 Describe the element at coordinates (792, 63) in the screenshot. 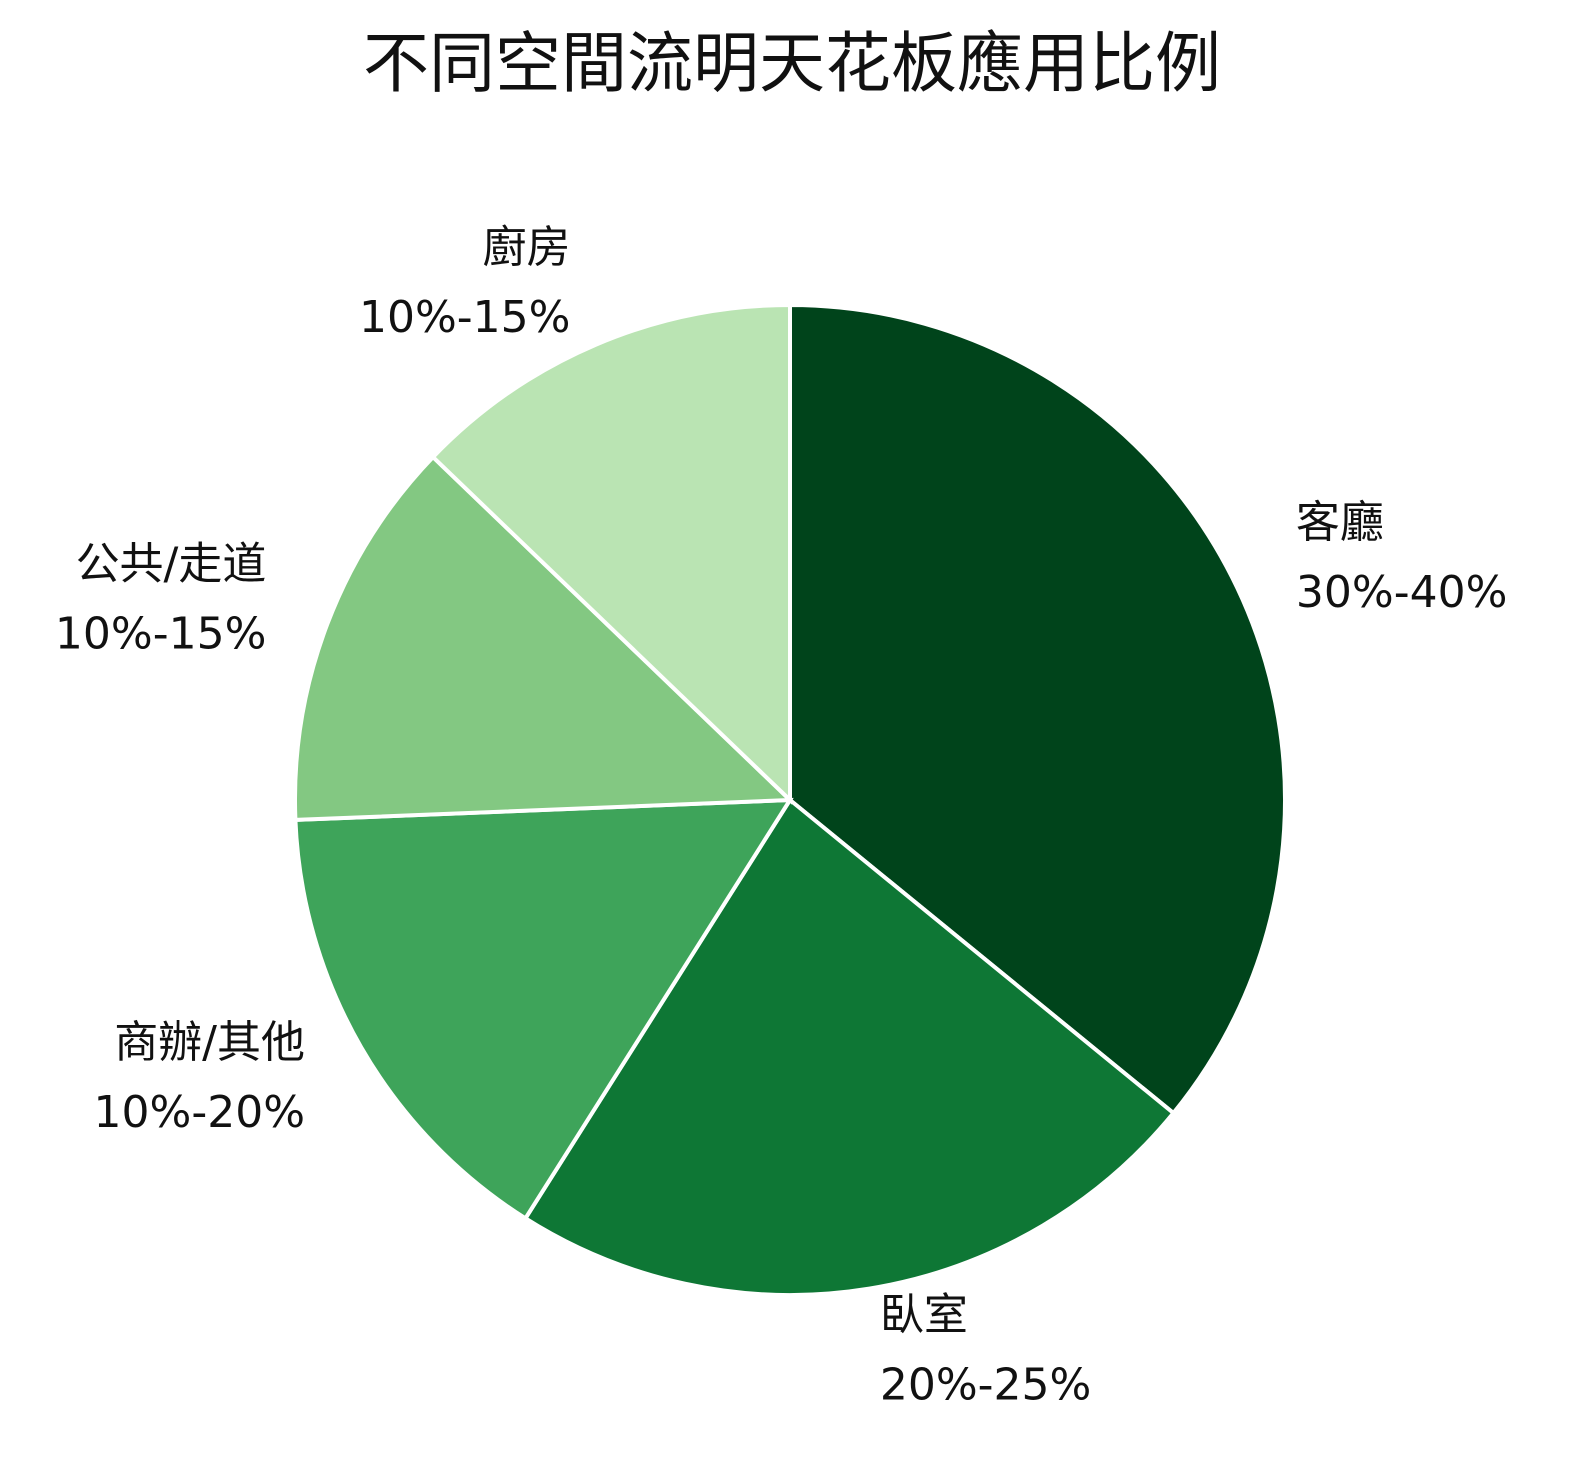

I see `chart-title: 不同空間流明天花板應用比例` at that location.